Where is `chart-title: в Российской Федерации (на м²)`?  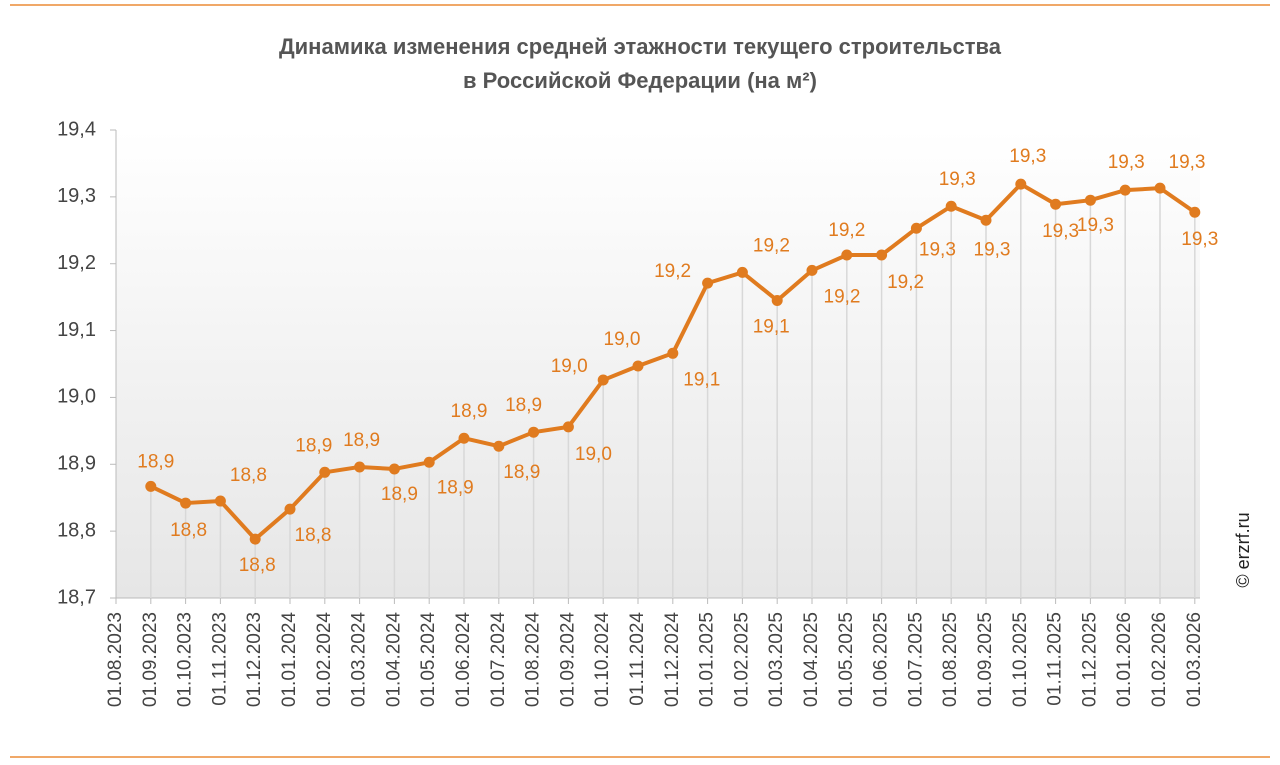 chart-title: в Российской Федерации (на м²) is located at coordinates (640, 80).